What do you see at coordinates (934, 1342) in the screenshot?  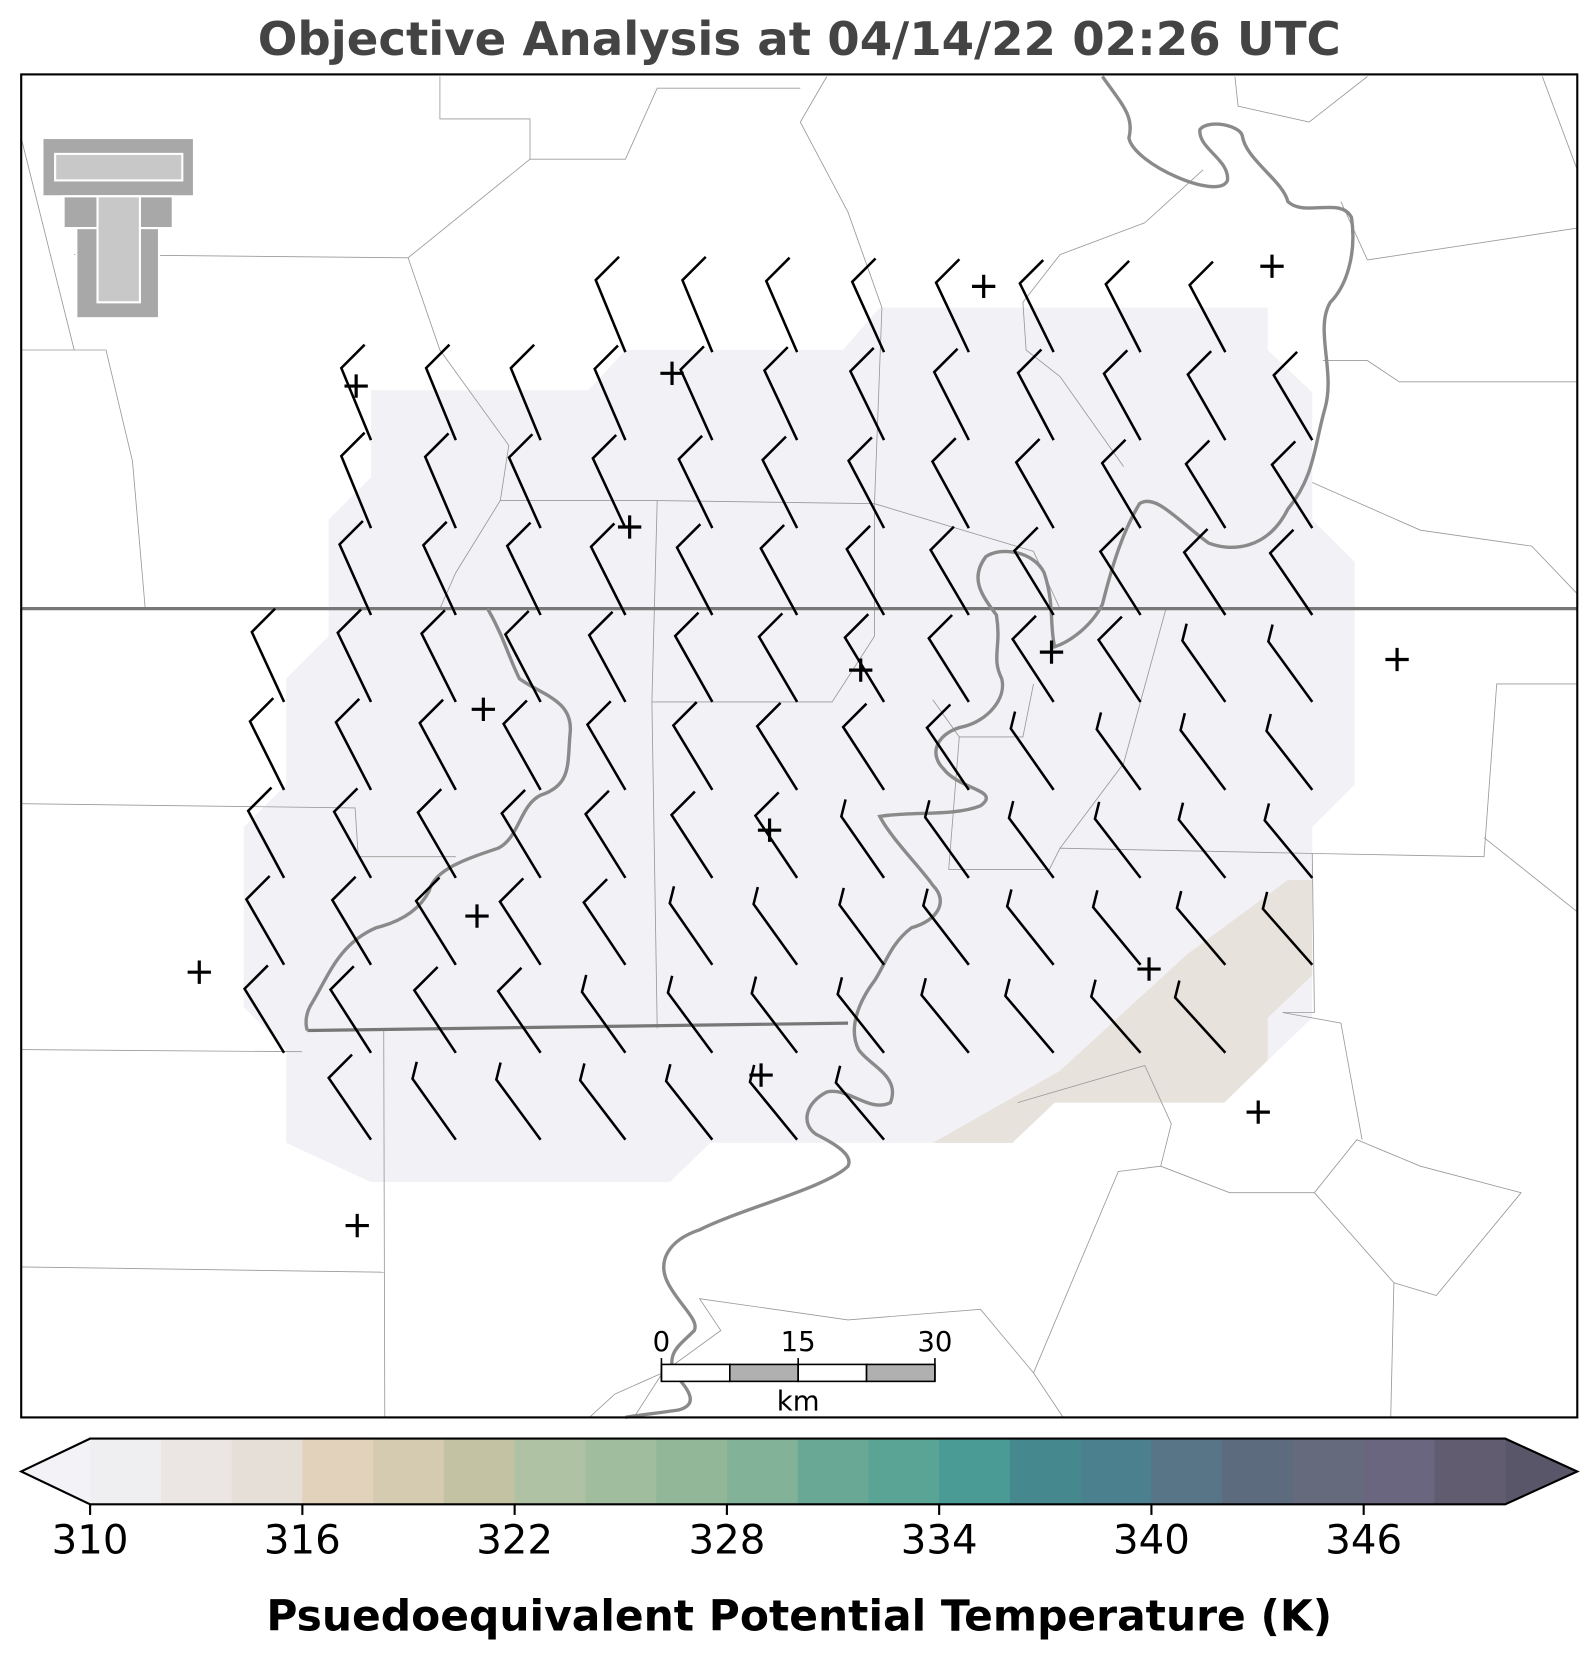 I see `scale-tick-label: 30` at bounding box center [934, 1342].